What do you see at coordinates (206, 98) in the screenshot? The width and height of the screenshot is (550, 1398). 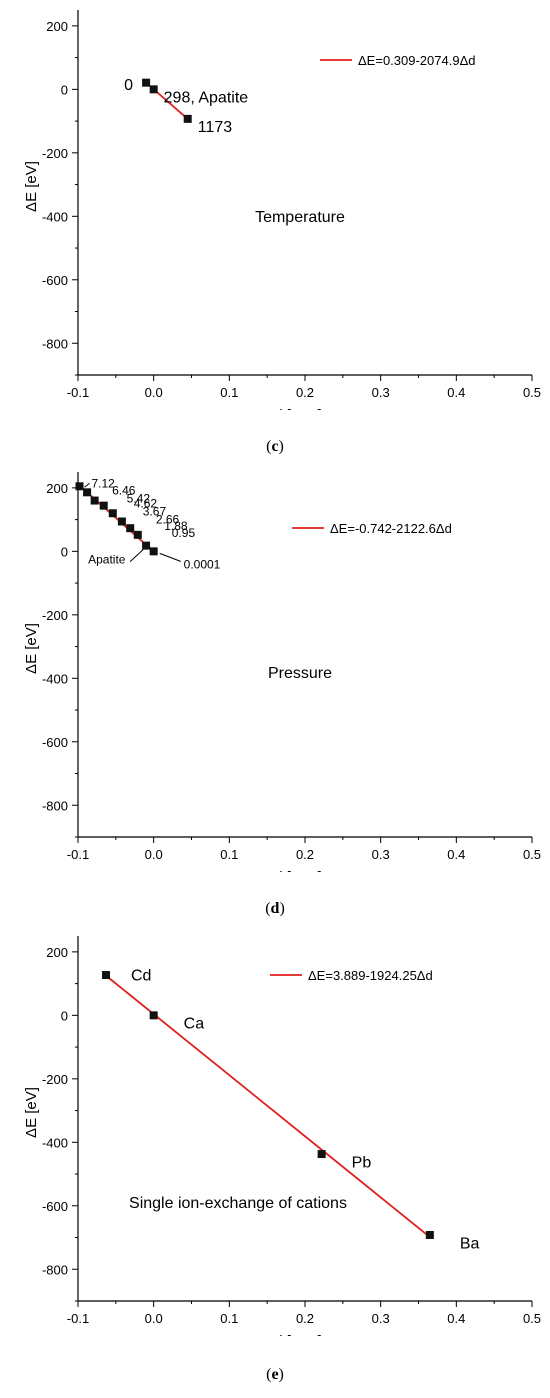 I see `point-label: 298, Apatite` at bounding box center [206, 98].